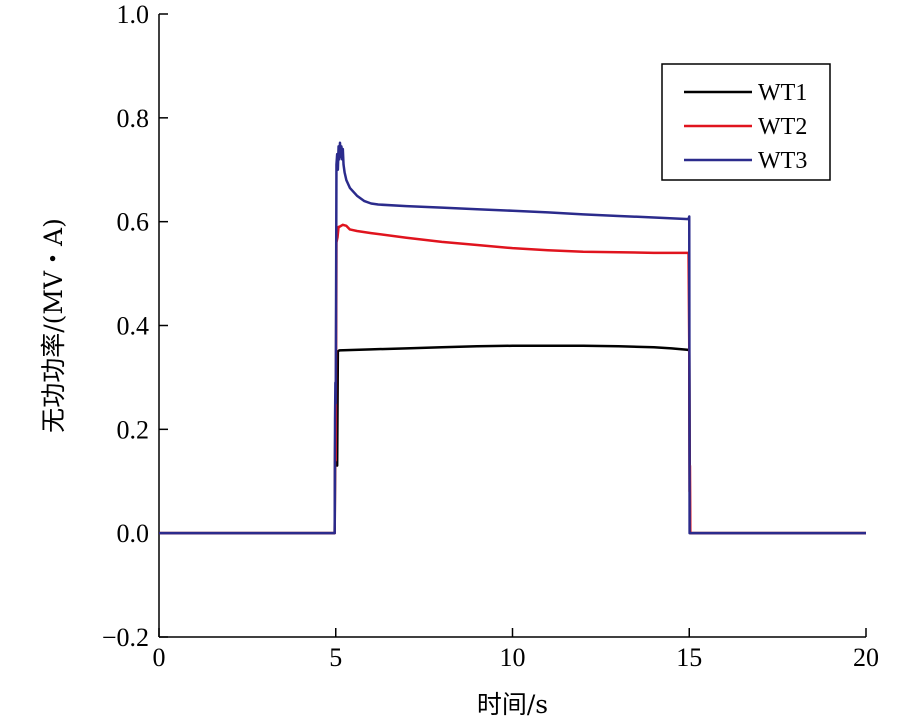 Image resolution: width=922 pixels, height=721 pixels. Describe the element at coordinates (133, 326) in the screenshot. I see `y-tick-label: 0.4` at that location.